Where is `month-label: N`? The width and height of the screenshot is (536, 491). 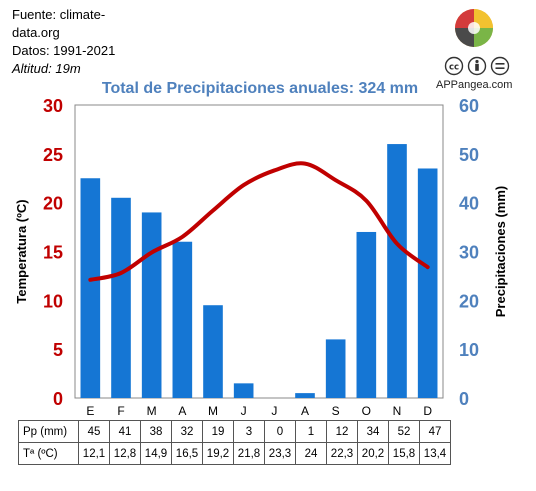
month-label: N is located at coordinates (397, 411).